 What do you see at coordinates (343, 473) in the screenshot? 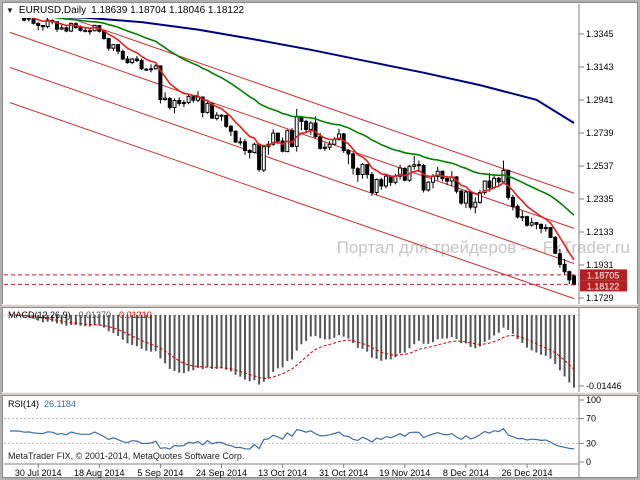
I see `svg-text: 31 Oct 2014` at bounding box center [343, 473].